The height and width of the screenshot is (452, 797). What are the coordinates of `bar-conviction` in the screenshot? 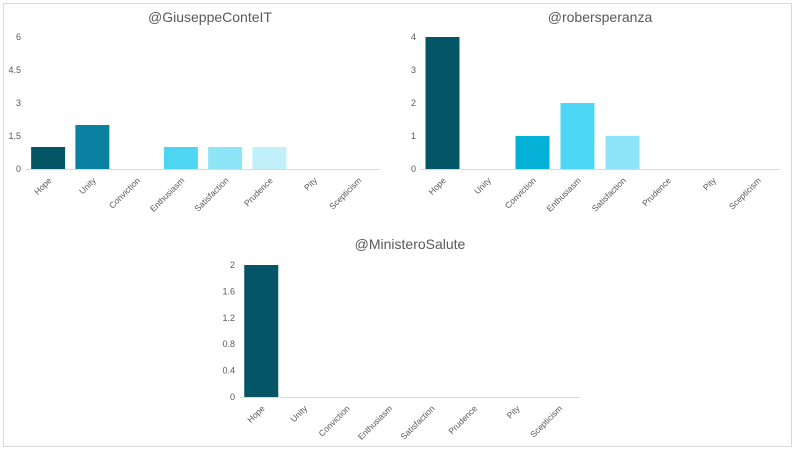 It's located at (532, 152).